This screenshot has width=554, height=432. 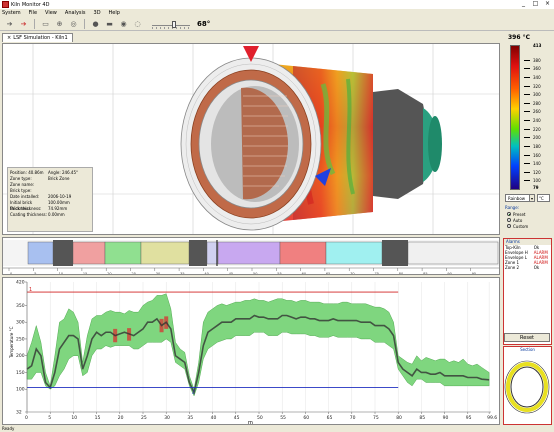 I want to click on close-button: ×, so click(x=547, y=3).